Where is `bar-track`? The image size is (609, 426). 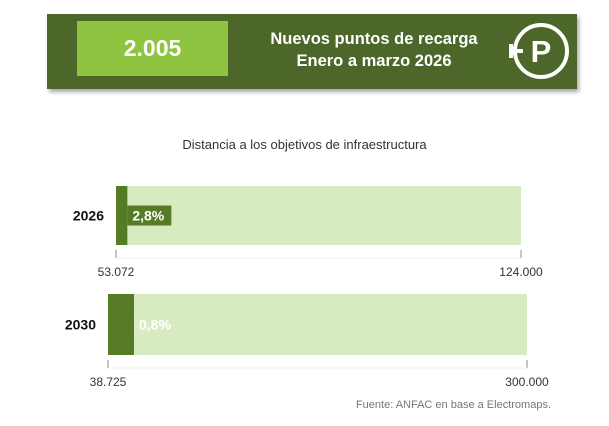 bar-track is located at coordinates (318, 215).